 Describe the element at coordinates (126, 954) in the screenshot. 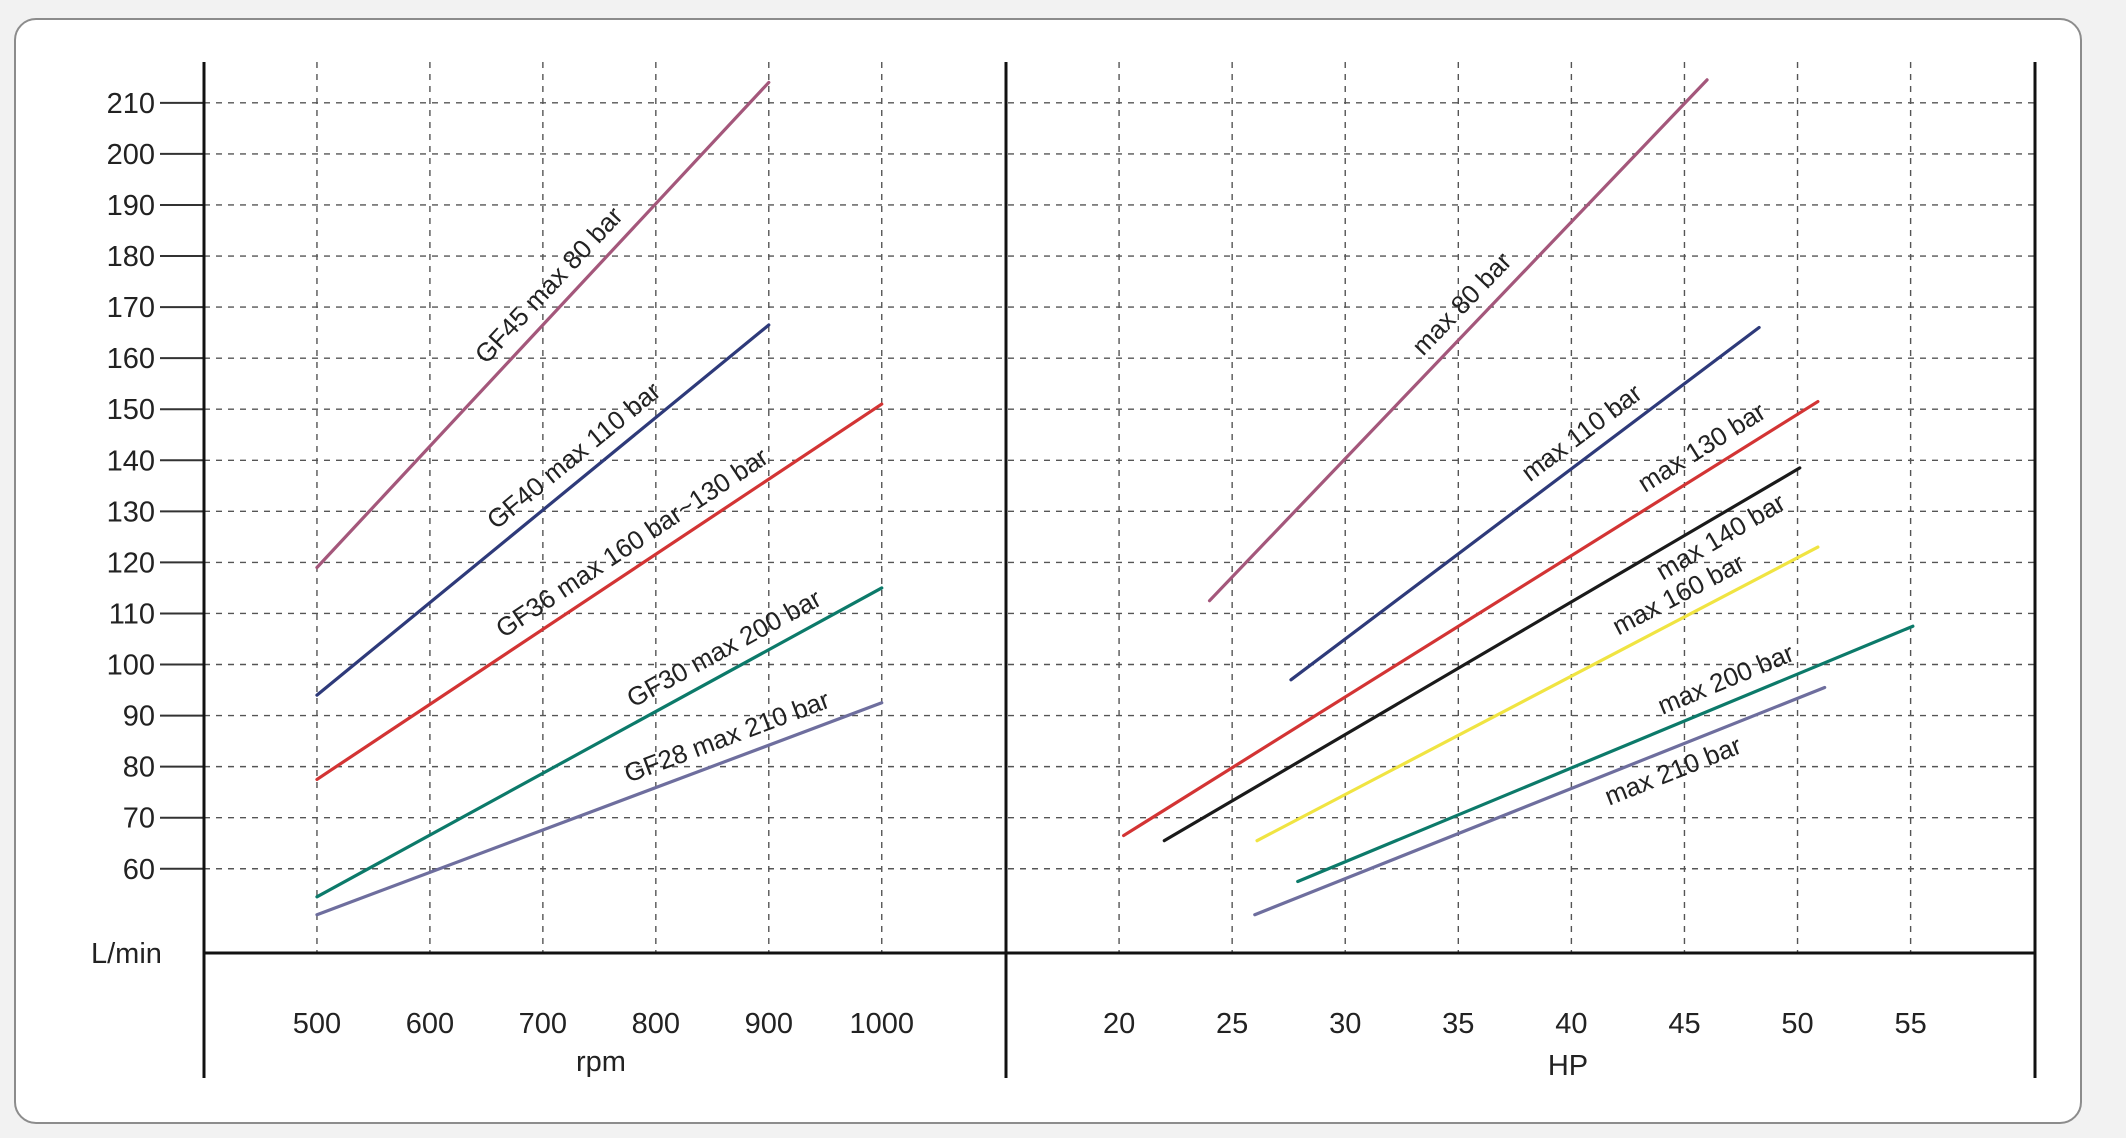

I see `y-axis-title: L/min` at that location.